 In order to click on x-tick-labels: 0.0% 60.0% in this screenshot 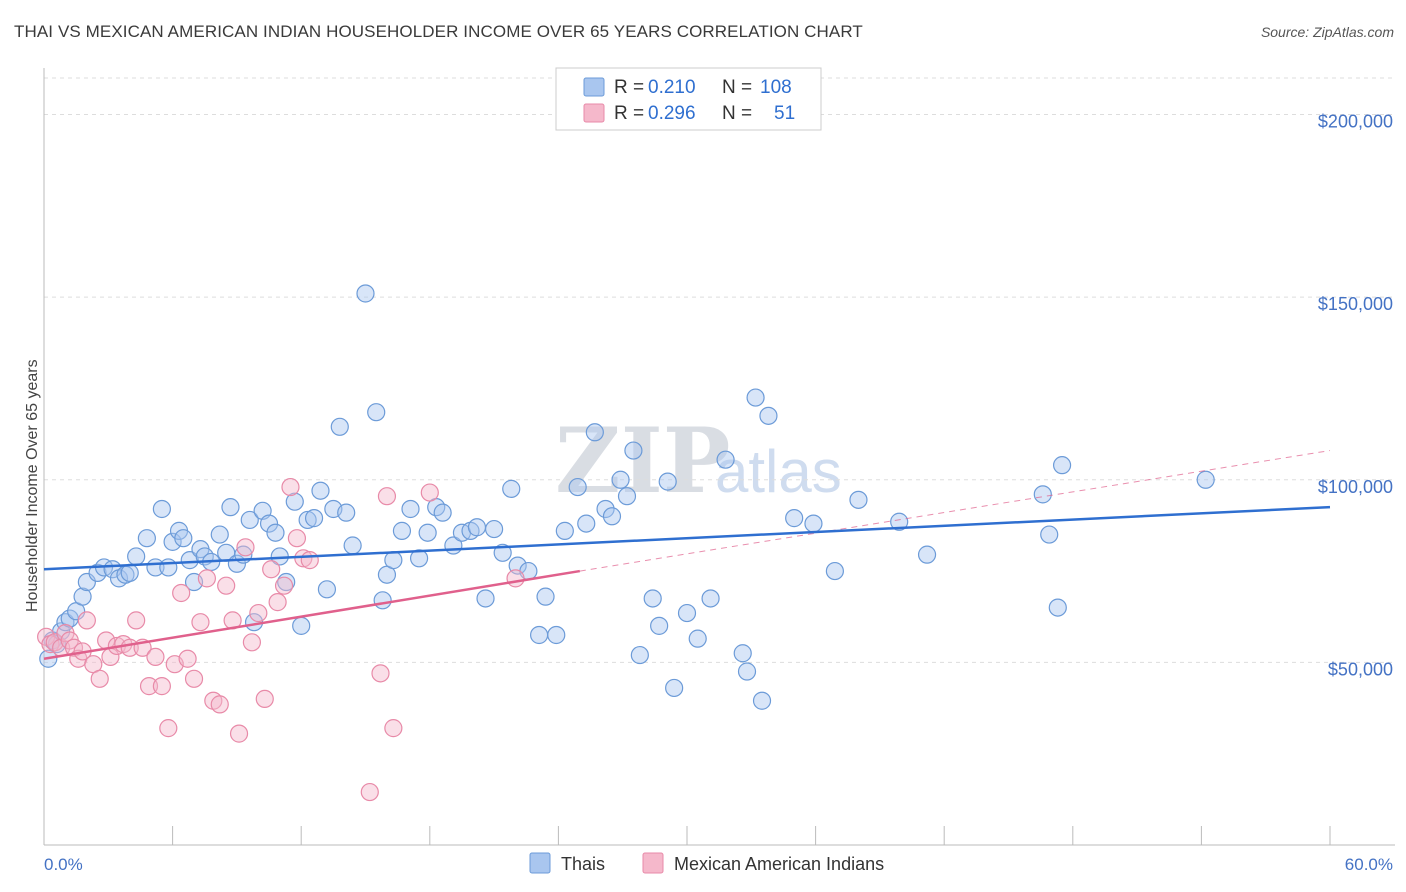, I will do `click(718, 864)`.